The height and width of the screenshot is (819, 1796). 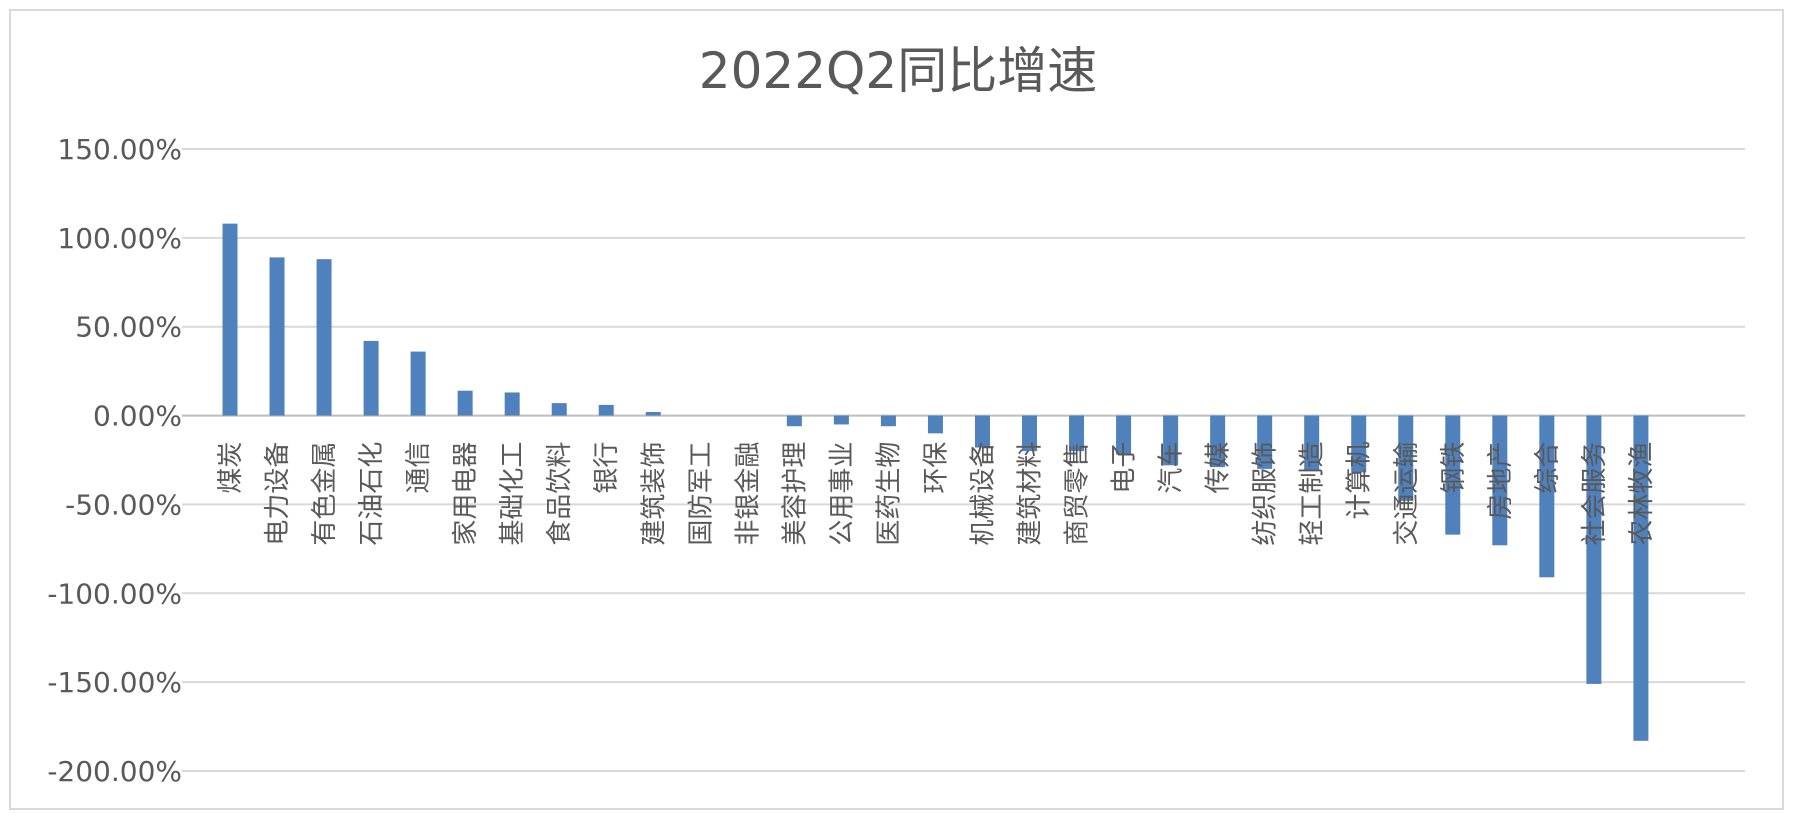 I want to click on category-label: 环保, so click(x=936, y=468).